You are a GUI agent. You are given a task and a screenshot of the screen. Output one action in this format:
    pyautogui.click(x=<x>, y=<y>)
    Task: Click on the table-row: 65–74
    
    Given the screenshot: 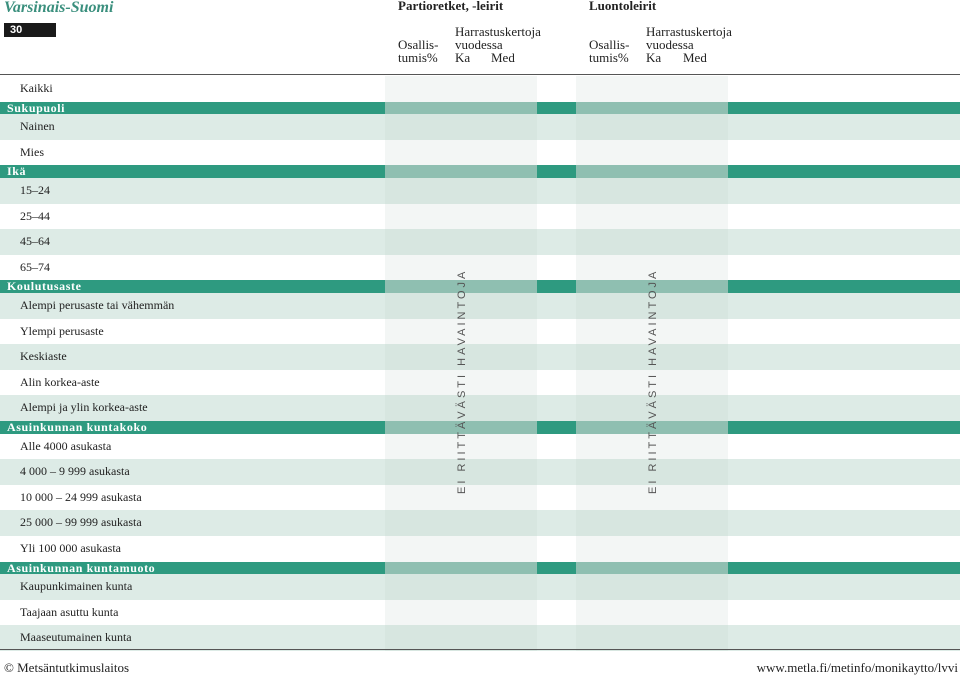 What is the action you would take?
    pyautogui.click(x=480, y=267)
    